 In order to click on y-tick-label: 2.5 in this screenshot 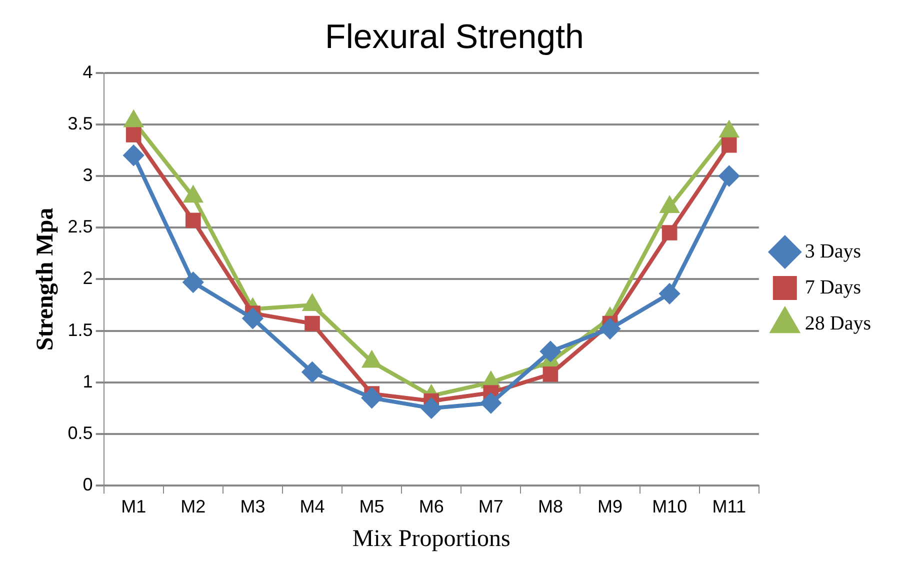, I will do `click(80, 226)`.